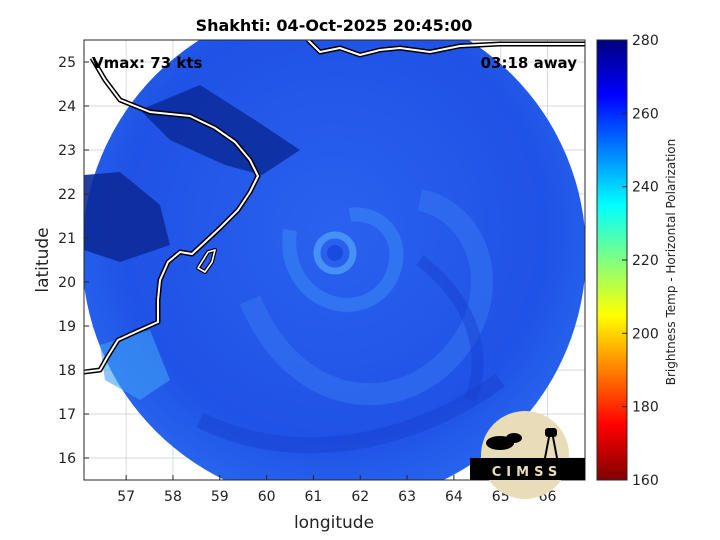 The height and width of the screenshot is (540, 720). Describe the element at coordinates (529, 63) in the screenshot. I see `away-label: 03:18 away` at that location.